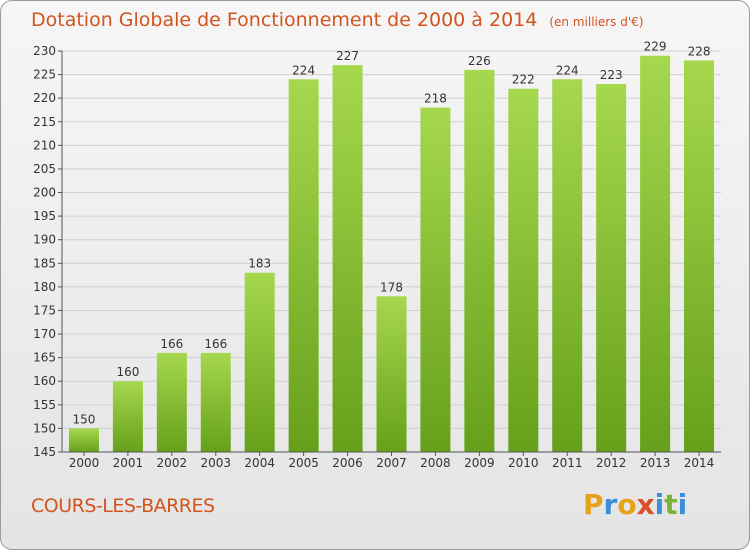  What do you see at coordinates (391, 463) in the screenshot?
I see `x-tick-label: 2007` at bounding box center [391, 463].